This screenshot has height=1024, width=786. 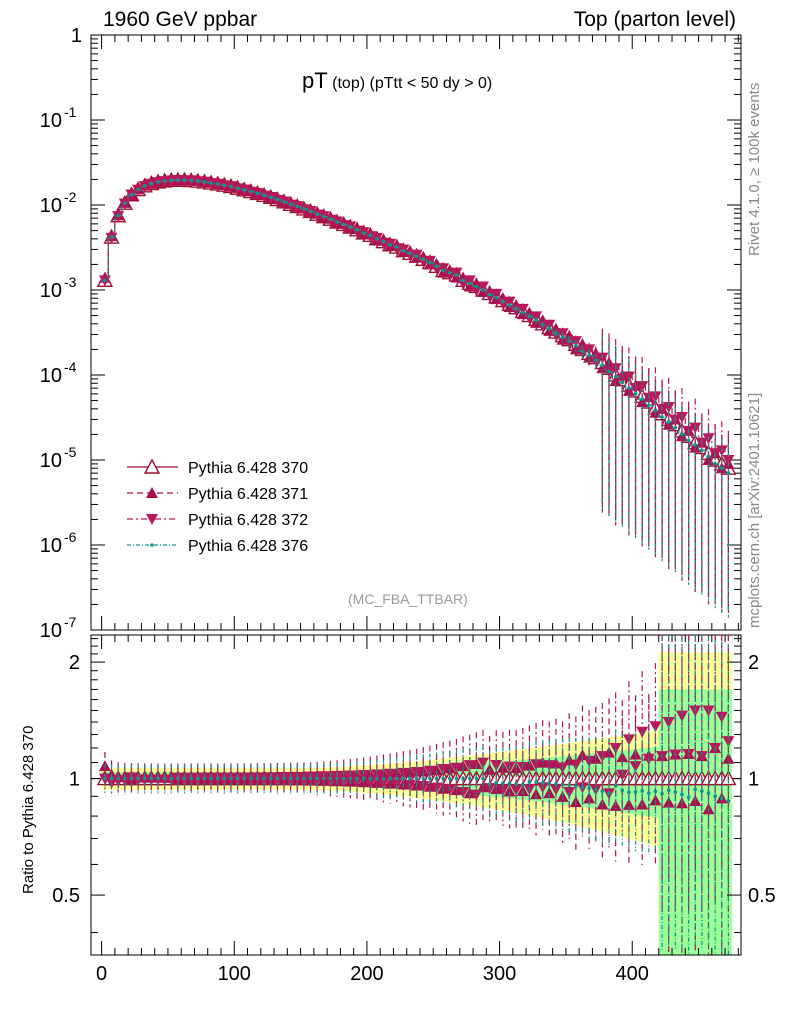 What do you see at coordinates (654, 19) in the screenshot?
I see `process-label: Top (parton level)` at bounding box center [654, 19].